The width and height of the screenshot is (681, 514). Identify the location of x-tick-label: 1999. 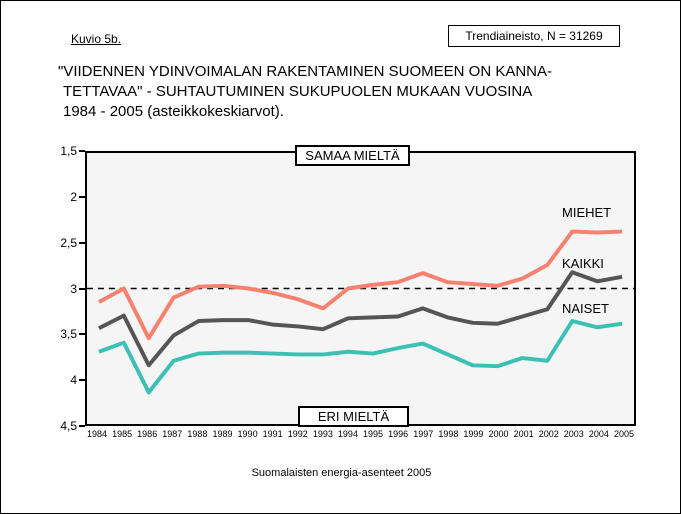
(473, 434).